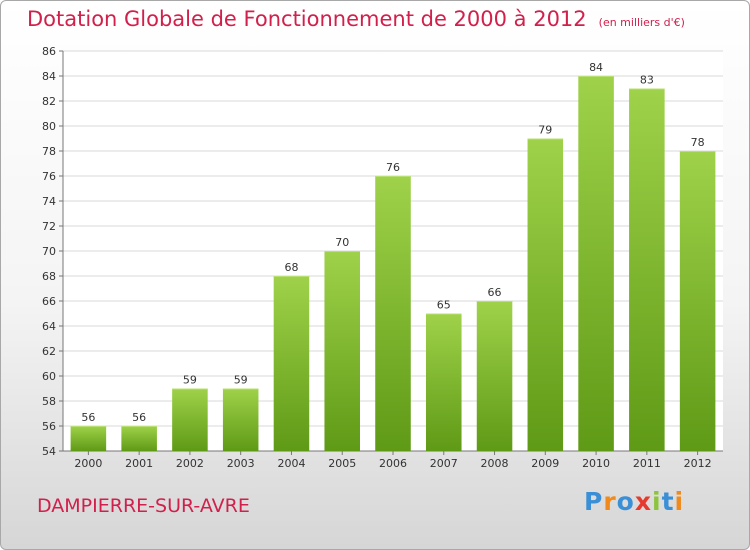 The width and height of the screenshot is (750, 550). Describe the element at coordinates (49, 276) in the screenshot. I see `y-tick-label: 68` at that location.